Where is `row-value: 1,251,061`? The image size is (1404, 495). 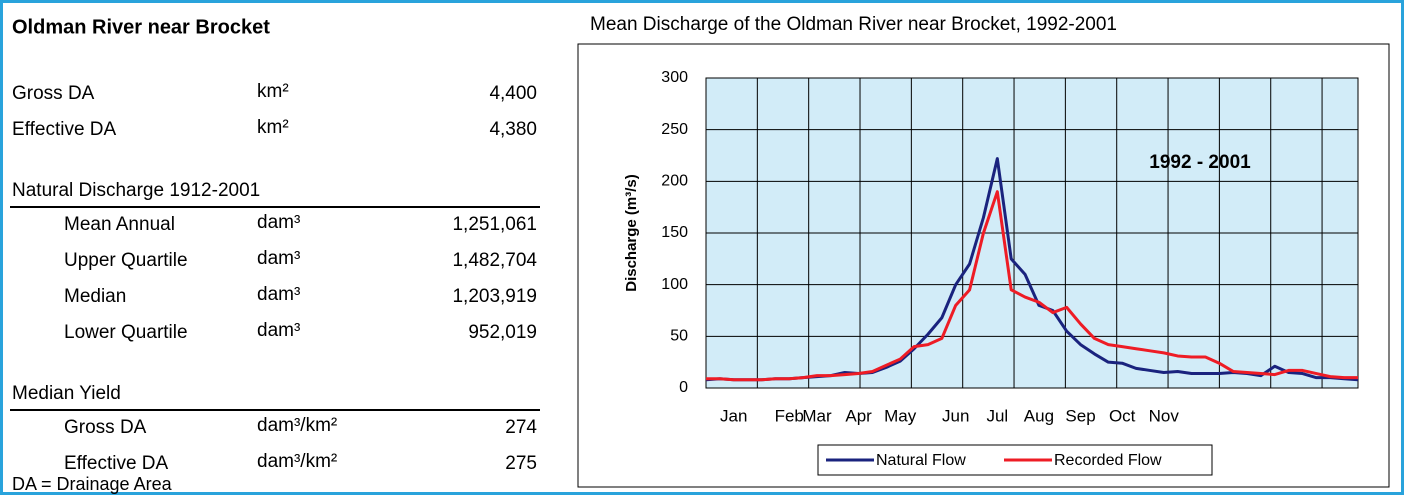
row-value: 1,251,061 is located at coordinates (494, 224).